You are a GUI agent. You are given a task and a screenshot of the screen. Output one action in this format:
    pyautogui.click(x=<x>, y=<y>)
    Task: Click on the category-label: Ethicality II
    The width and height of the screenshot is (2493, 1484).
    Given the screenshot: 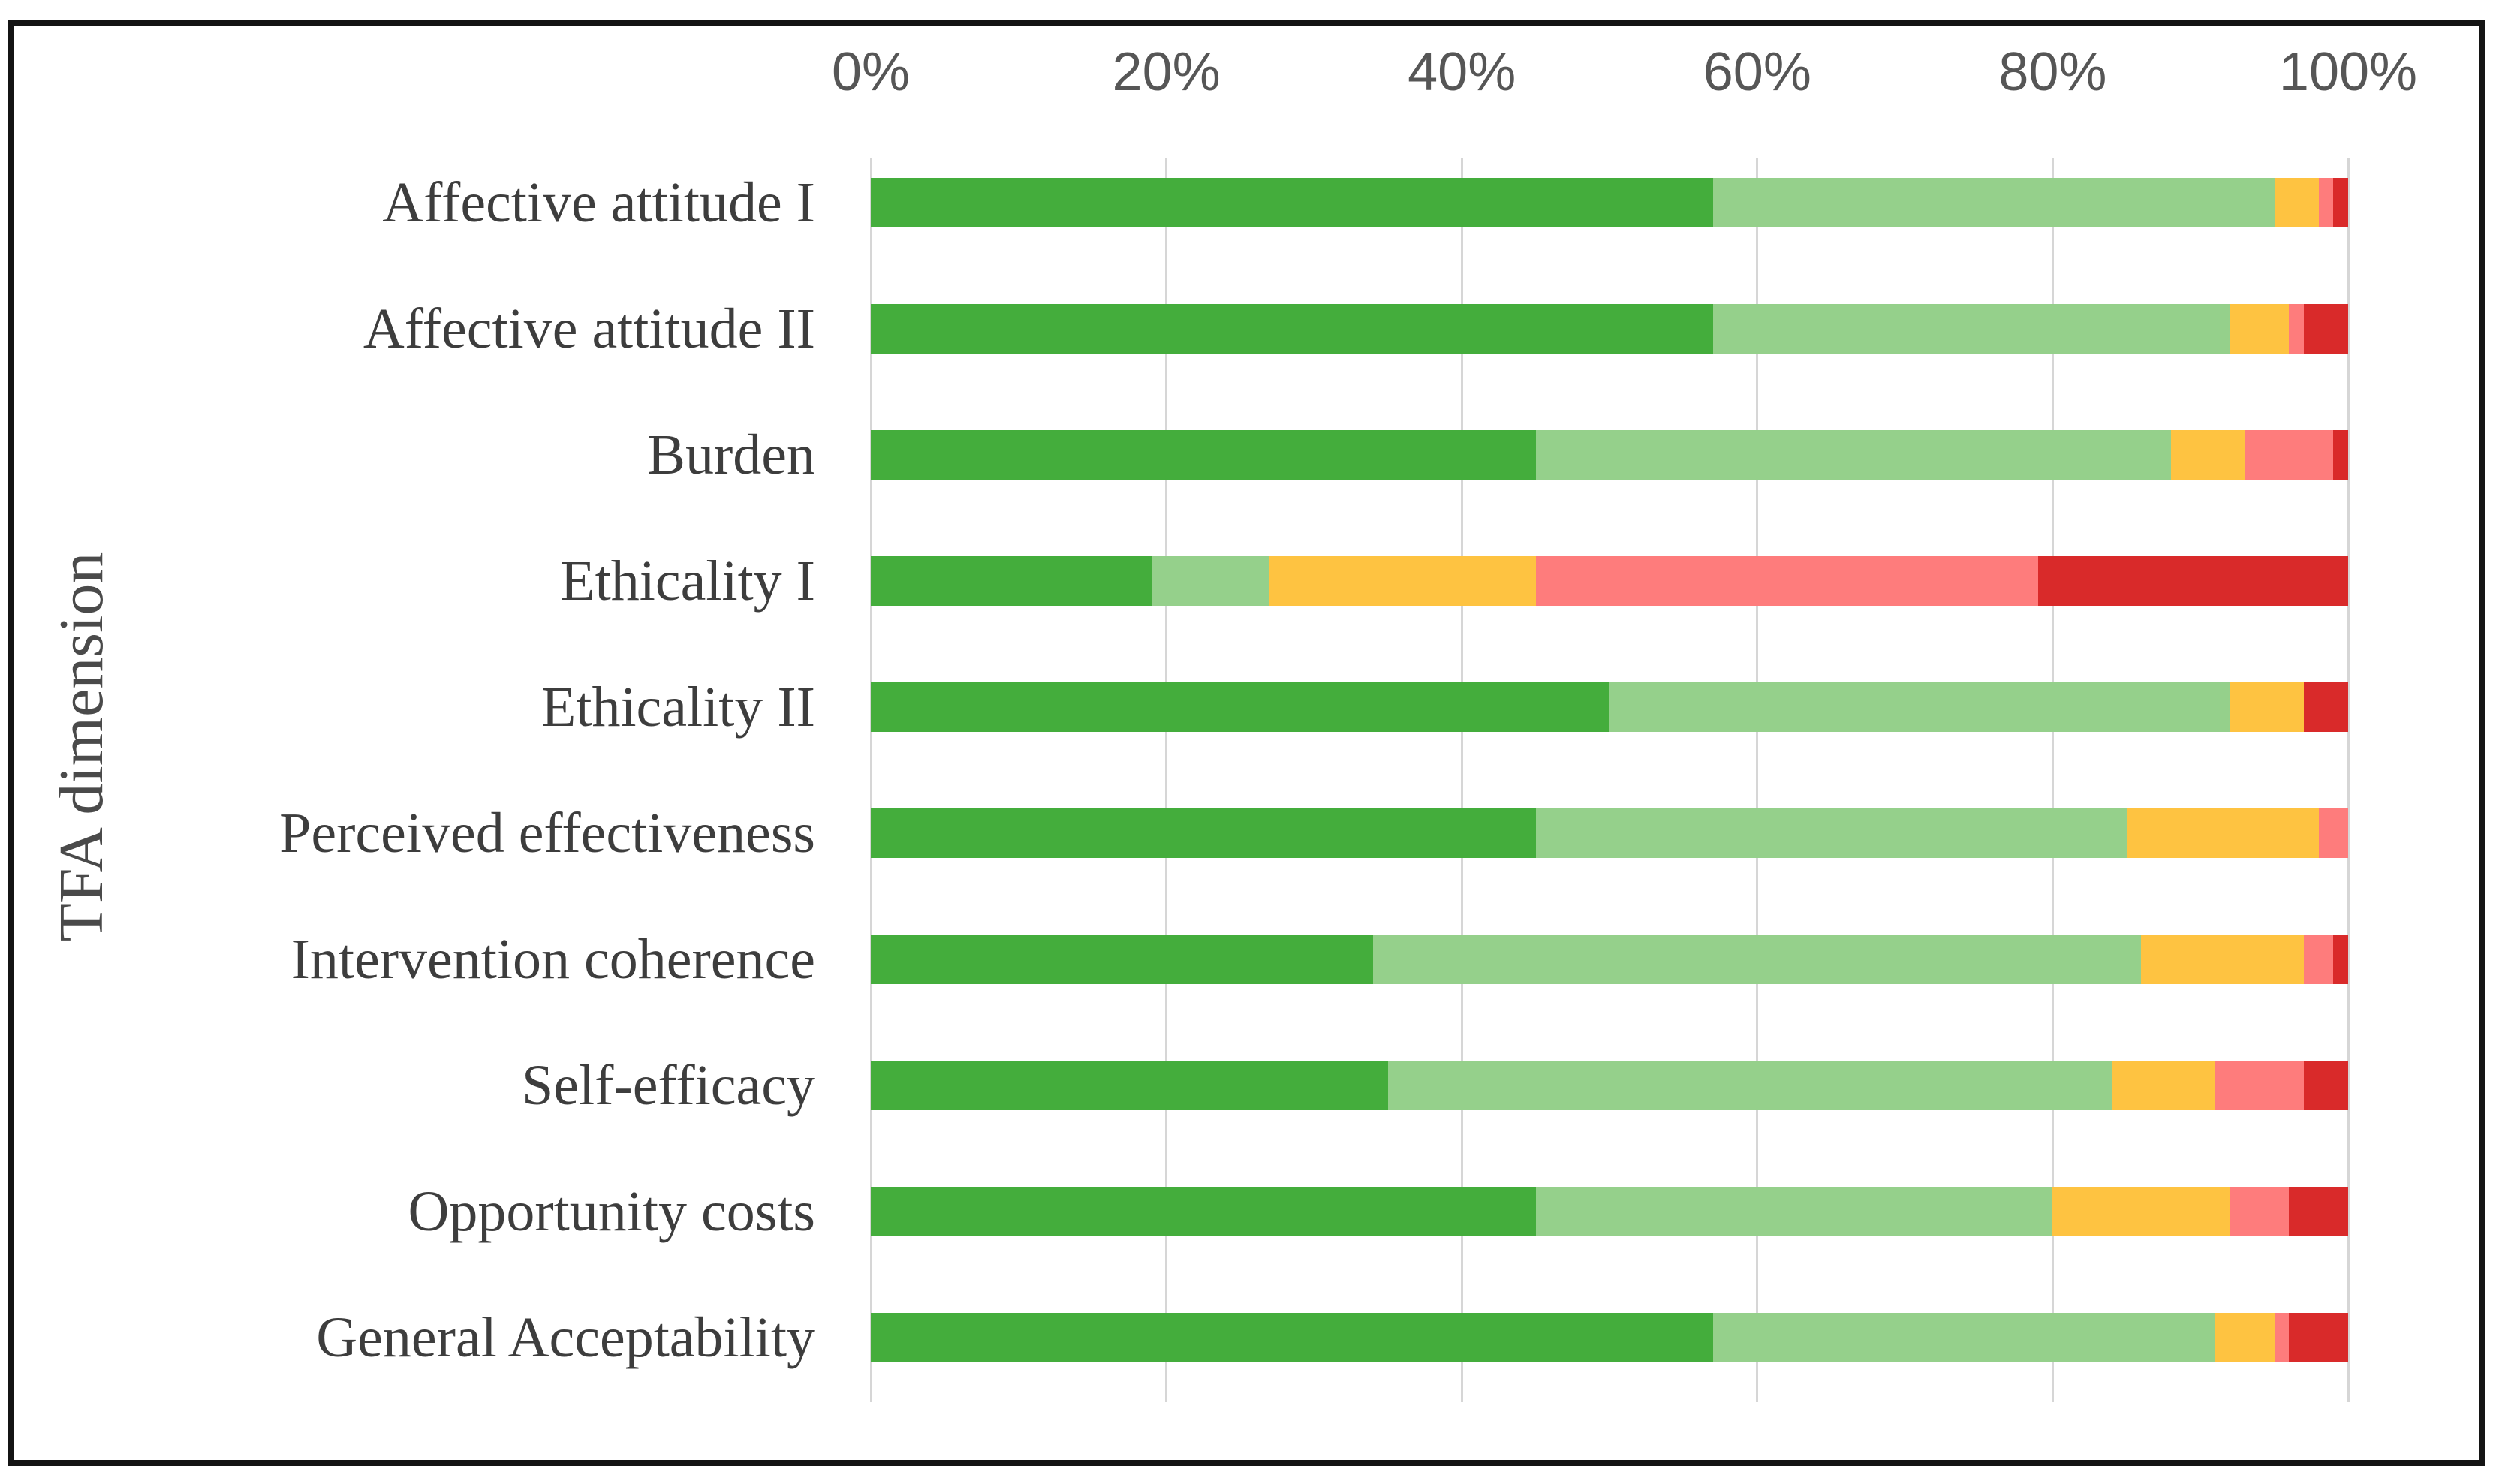 What is the action you would take?
    pyautogui.click(x=677, y=707)
    